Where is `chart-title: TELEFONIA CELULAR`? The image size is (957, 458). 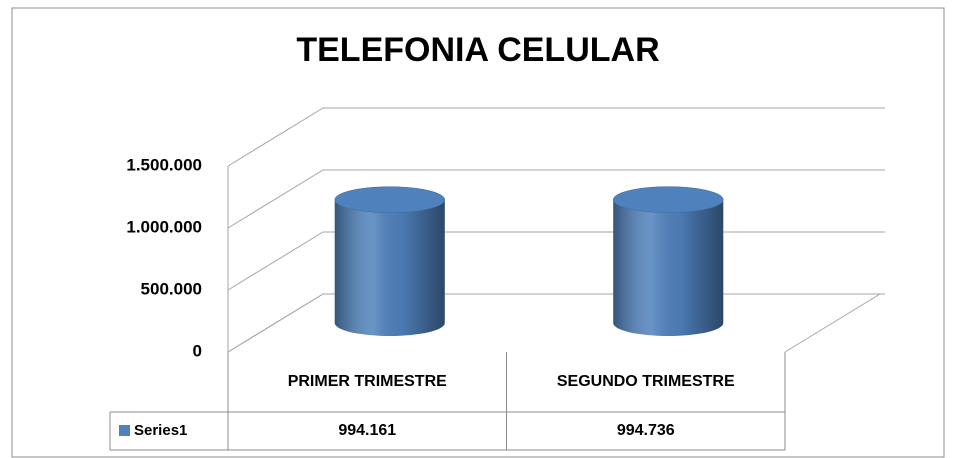 chart-title: TELEFONIA CELULAR is located at coordinates (477, 50).